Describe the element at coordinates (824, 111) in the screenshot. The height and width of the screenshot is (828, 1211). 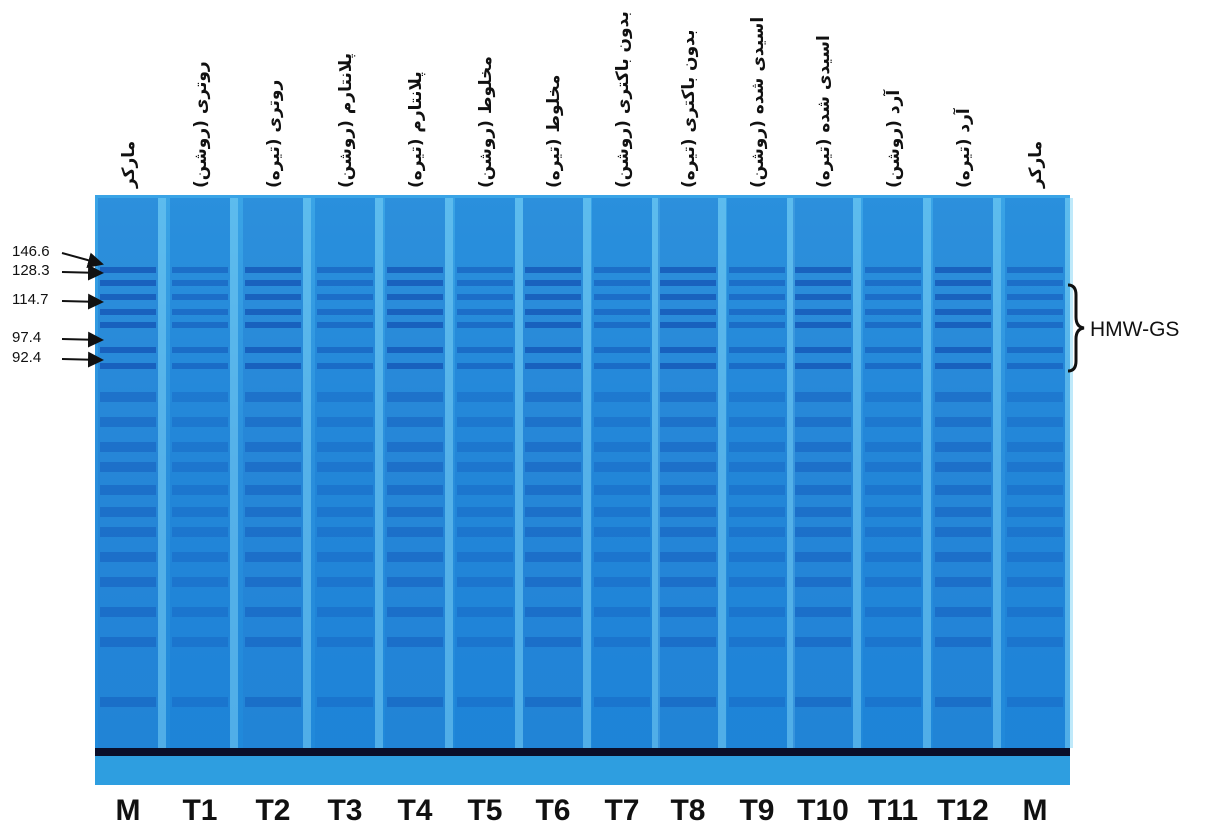
I see `lane-top-label: اسیدی شده (تیره)` at that location.